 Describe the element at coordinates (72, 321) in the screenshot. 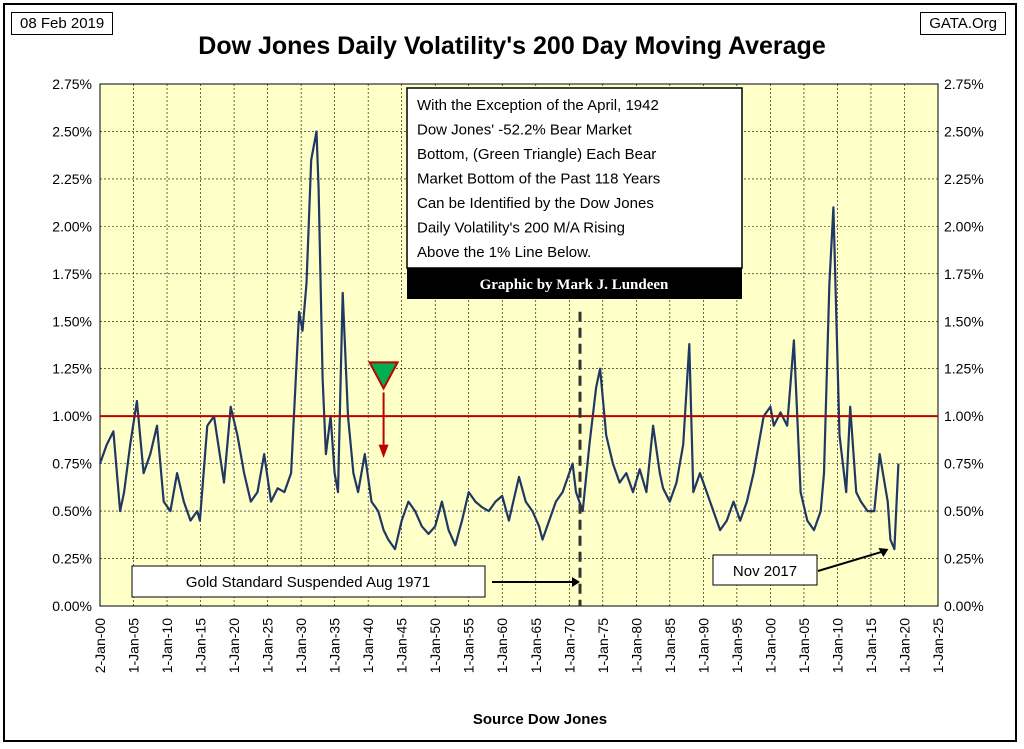

I see `y-tick-label-left: 1.50%` at that location.